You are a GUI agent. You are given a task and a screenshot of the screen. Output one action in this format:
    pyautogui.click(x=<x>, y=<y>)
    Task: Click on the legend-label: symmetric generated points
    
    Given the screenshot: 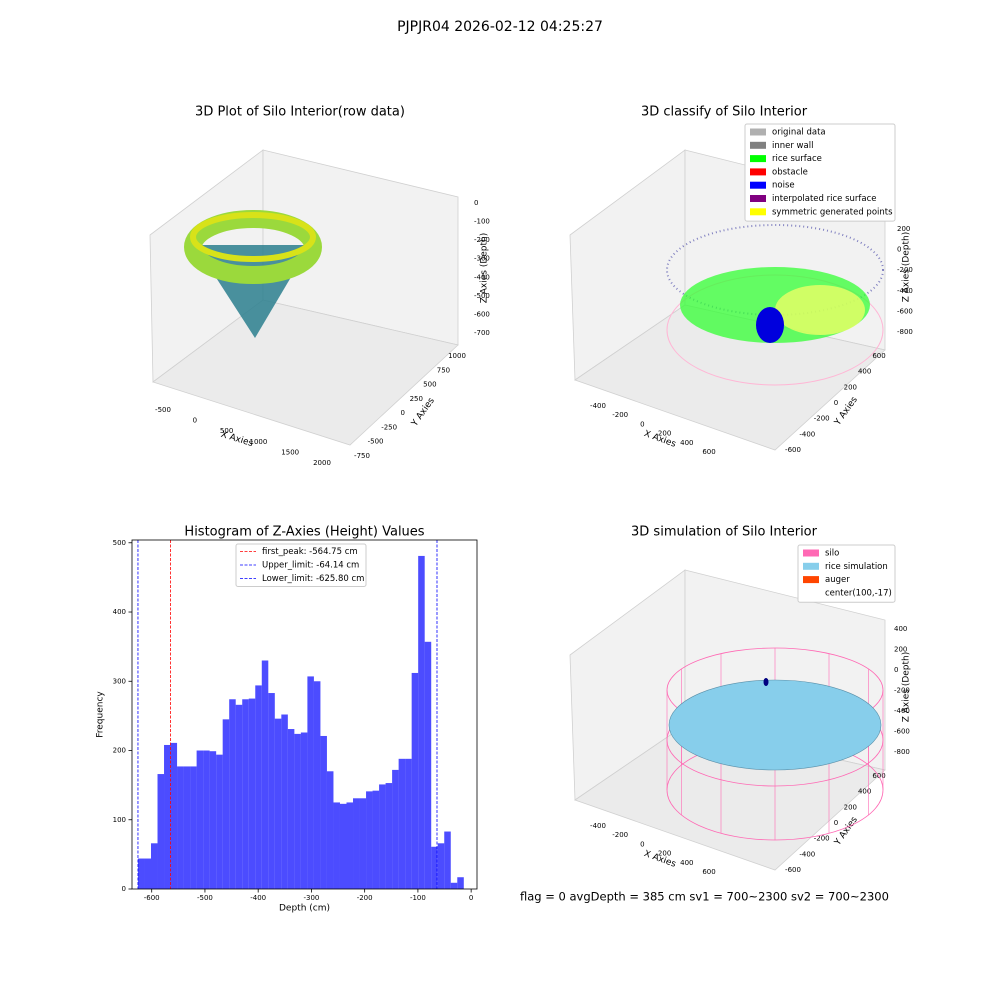 What is the action you would take?
    pyautogui.click(x=832, y=212)
    